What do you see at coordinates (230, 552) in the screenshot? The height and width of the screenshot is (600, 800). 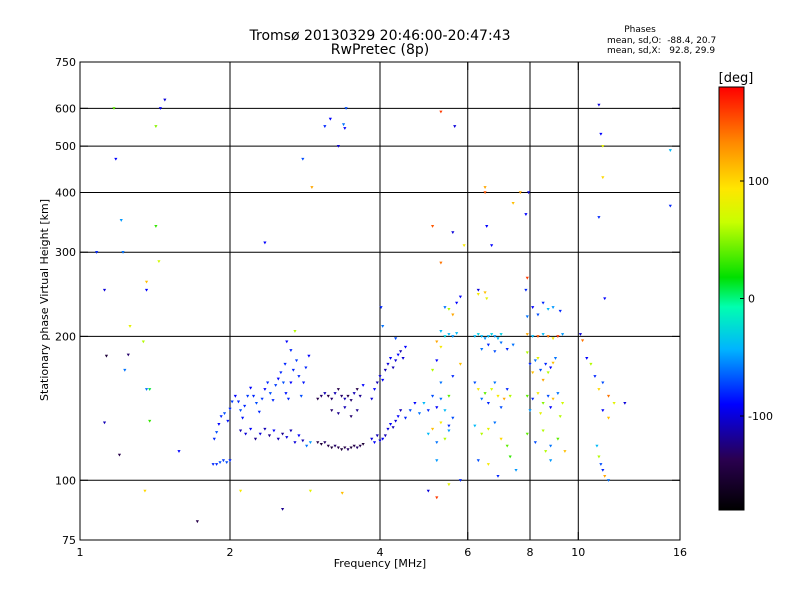 I see `x-tick-label: 2` at bounding box center [230, 552].